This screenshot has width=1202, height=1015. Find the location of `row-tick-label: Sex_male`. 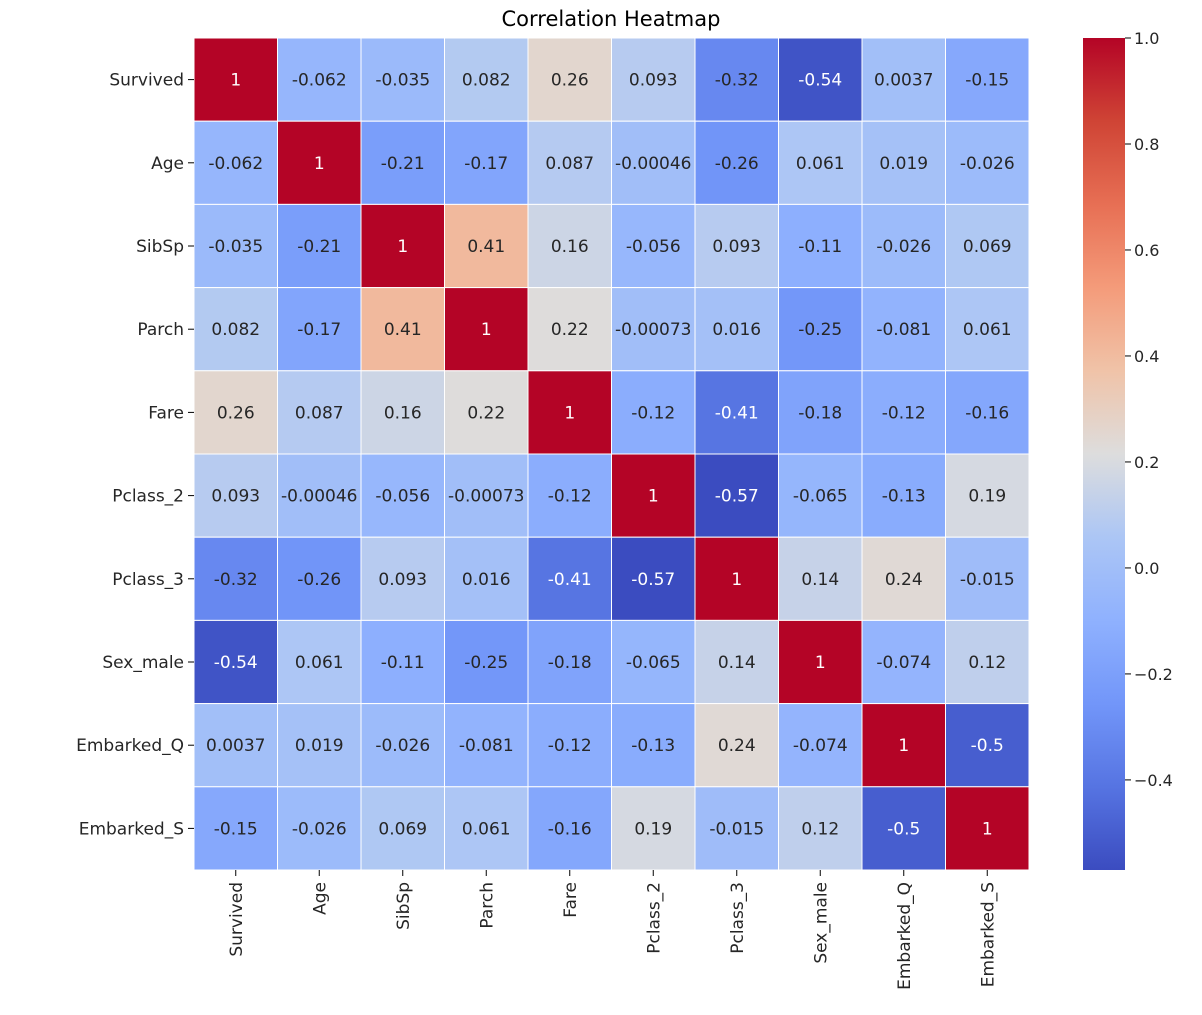

row-tick-label: Sex_male is located at coordinates (143, 663).